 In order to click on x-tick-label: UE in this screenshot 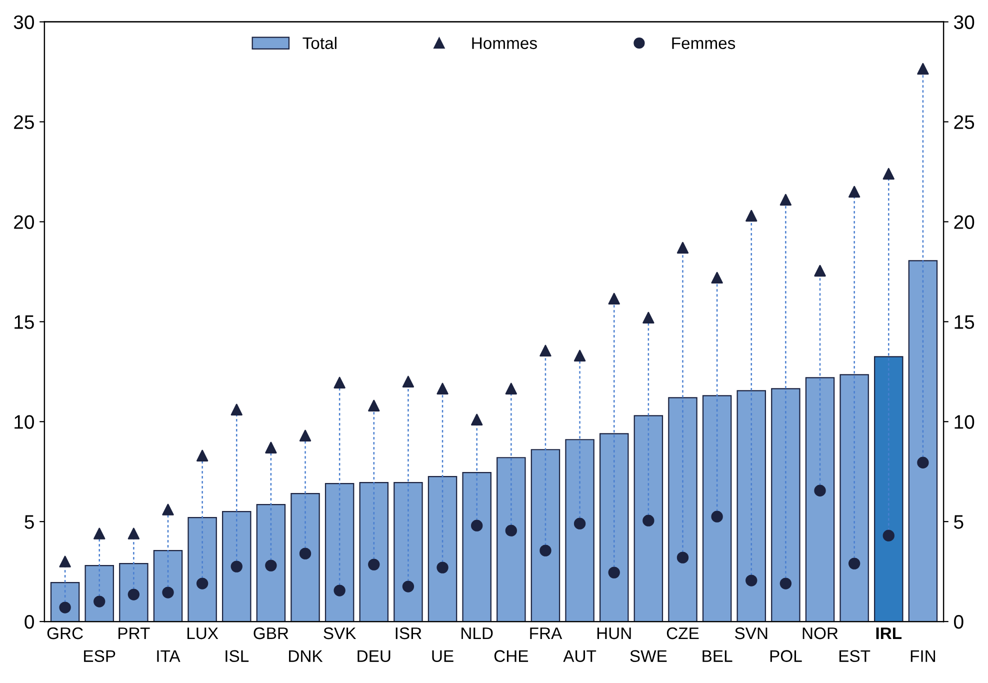, I will do `click(443, 656)`.